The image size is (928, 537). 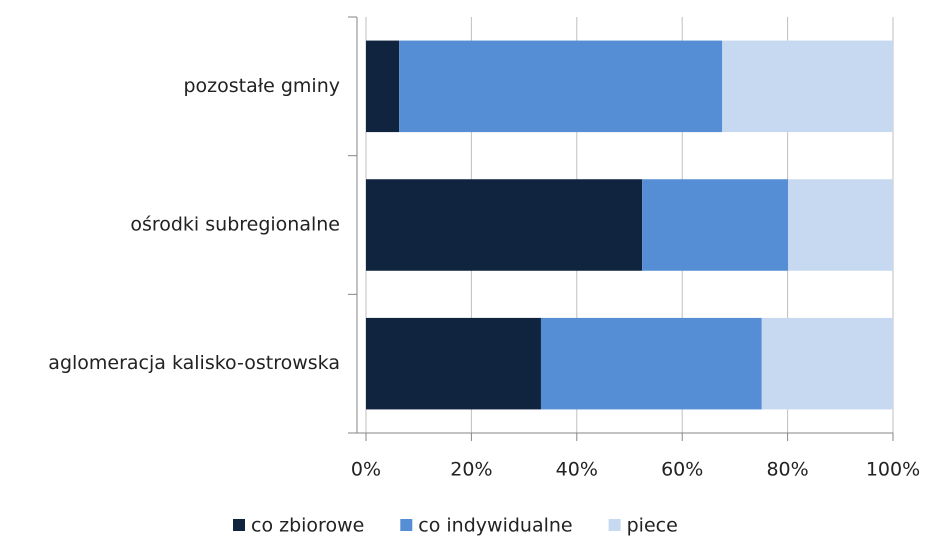 I want to click on x-tick-label: 20%, so click(x=471, y=470).